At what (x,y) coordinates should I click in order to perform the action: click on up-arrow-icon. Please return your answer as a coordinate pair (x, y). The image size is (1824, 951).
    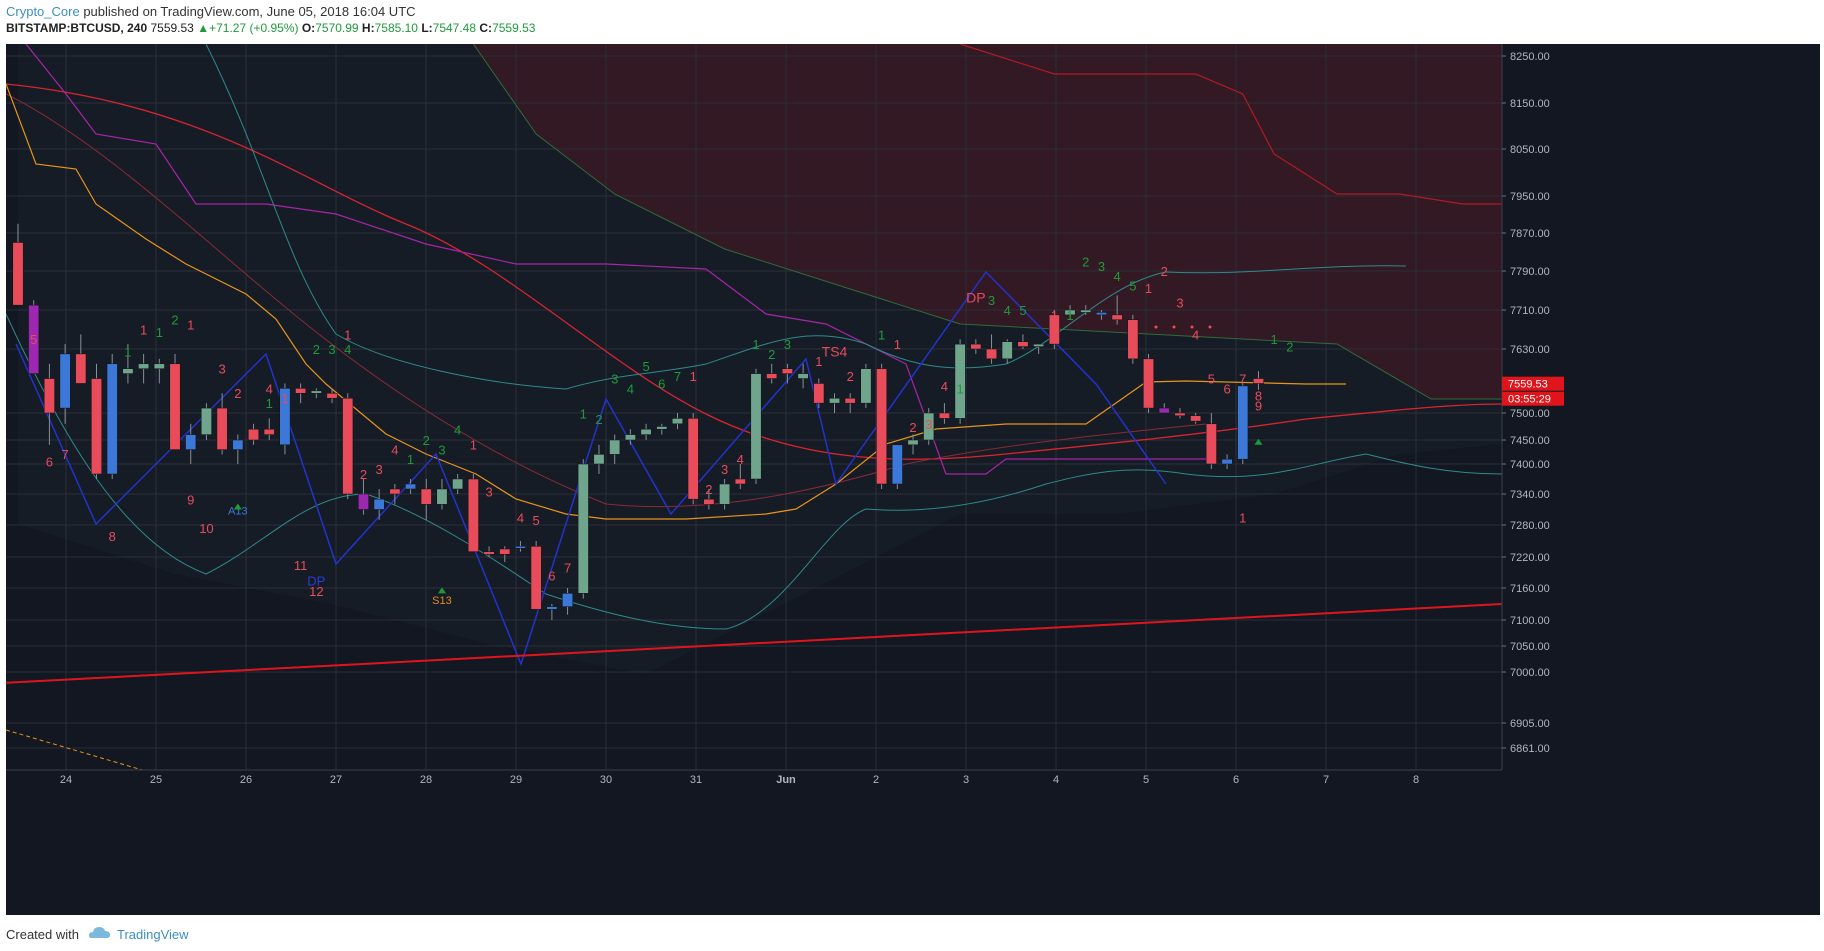
    Looking at the image, I should click on (1258, 441).